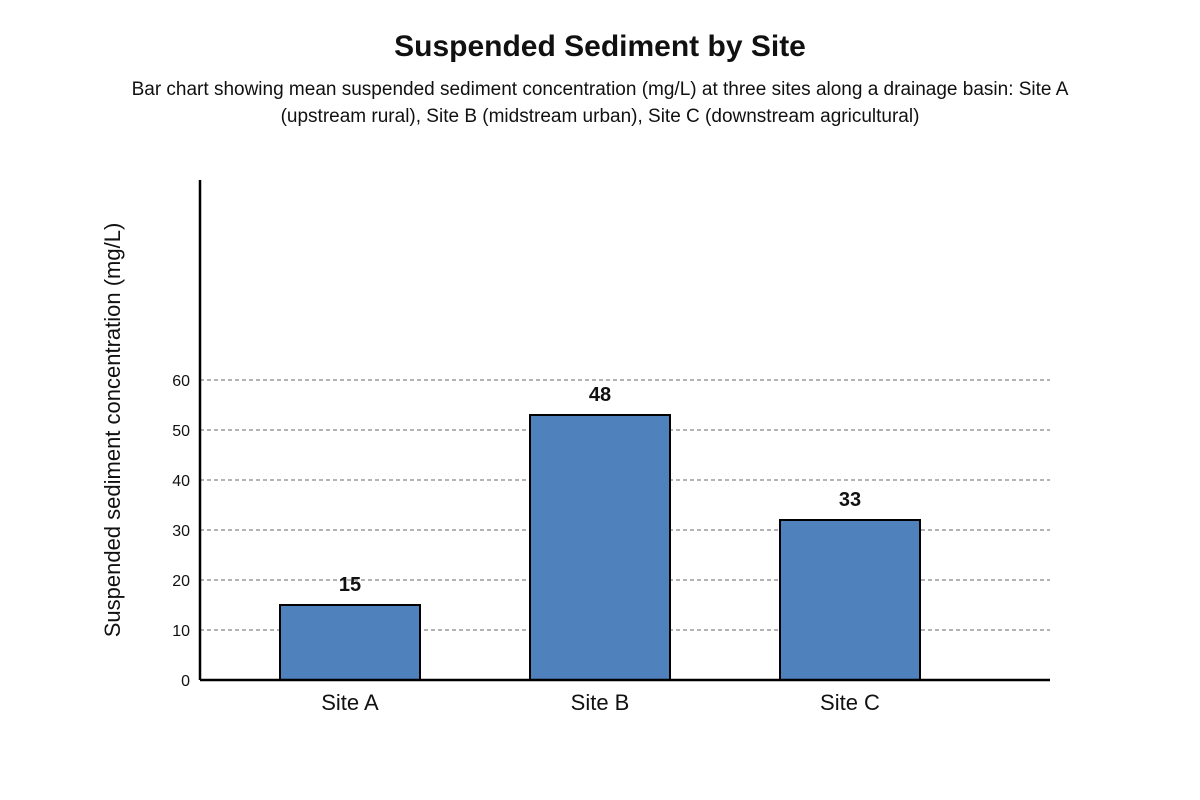 This screenshot has width=1200, height=800. What do you see at coordinates (181, 631) in the screenshot?
I see `y-tick-label: 10` at bounding box center [181, 631].